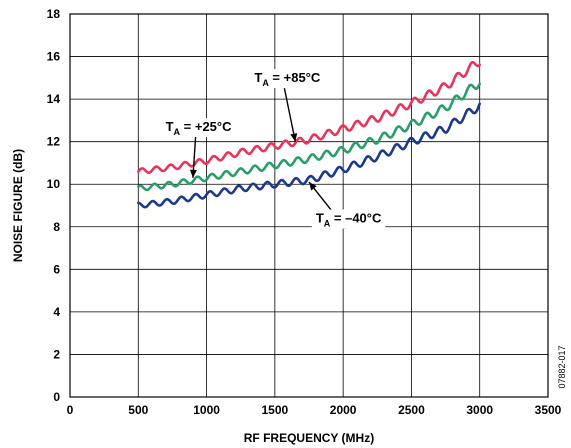 The width and height of the screenshot is (571, 448). Describe the element at coordinates (290, 114) in the screenshot. I see `leader-line` at that location.